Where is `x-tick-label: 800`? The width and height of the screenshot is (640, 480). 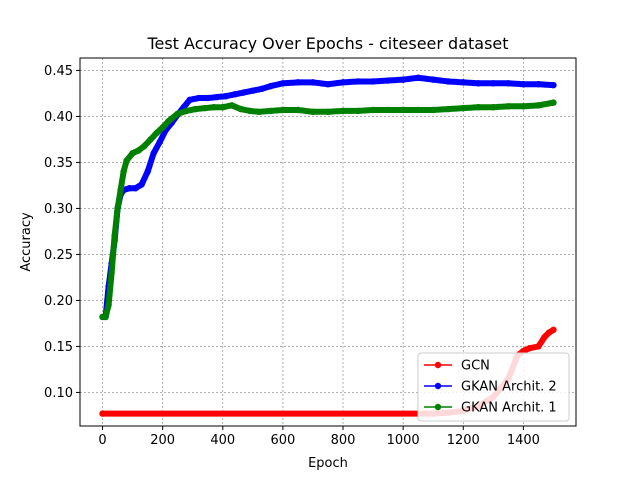 x-tick-label: 800 is located at coordinates (343, 440).